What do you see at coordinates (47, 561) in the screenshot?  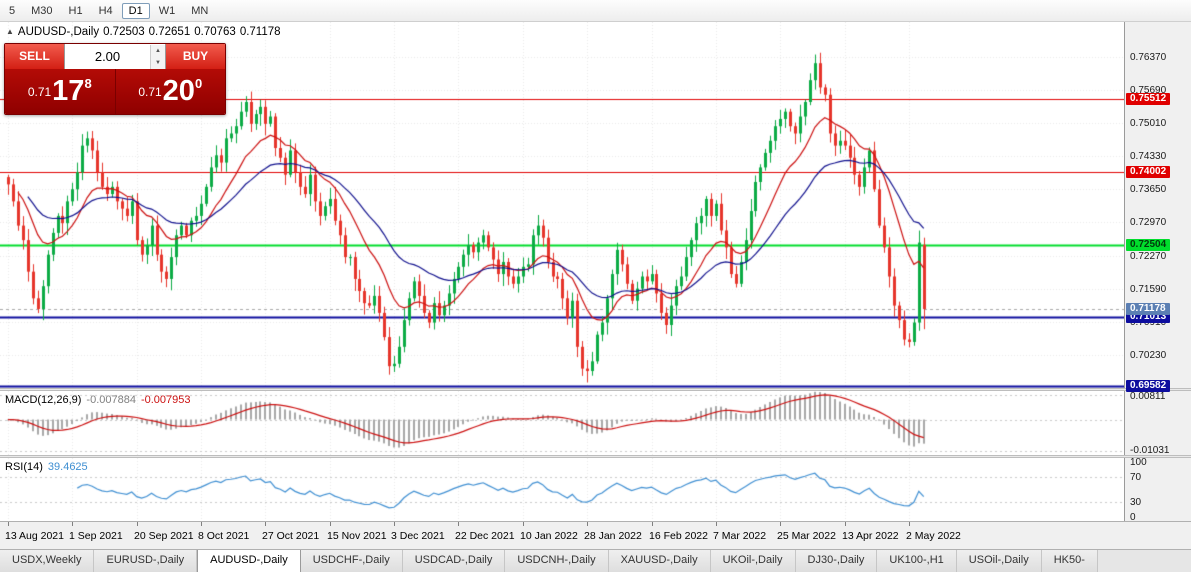 I see `chart-tab-usdx-weekly: USDX,Weekly` at bounding box center [47, 561].